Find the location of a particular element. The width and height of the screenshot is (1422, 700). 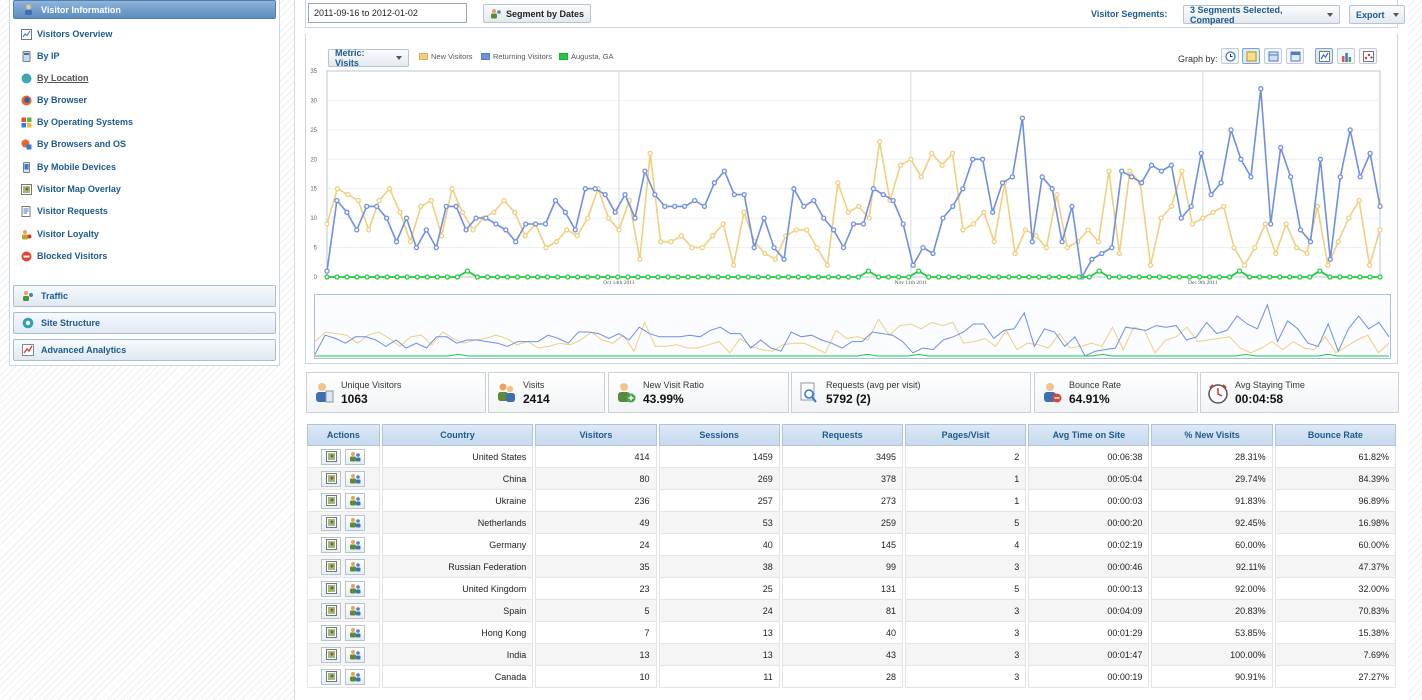

graph-by-hour-button is located at coordinates (1230, 56).